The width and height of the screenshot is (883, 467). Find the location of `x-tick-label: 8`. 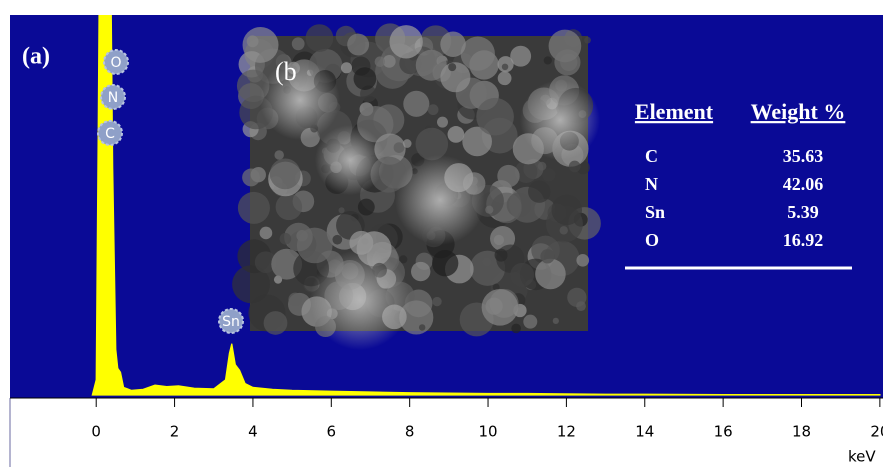

x-tick-label: 8 is located at coordinates (410, 432).